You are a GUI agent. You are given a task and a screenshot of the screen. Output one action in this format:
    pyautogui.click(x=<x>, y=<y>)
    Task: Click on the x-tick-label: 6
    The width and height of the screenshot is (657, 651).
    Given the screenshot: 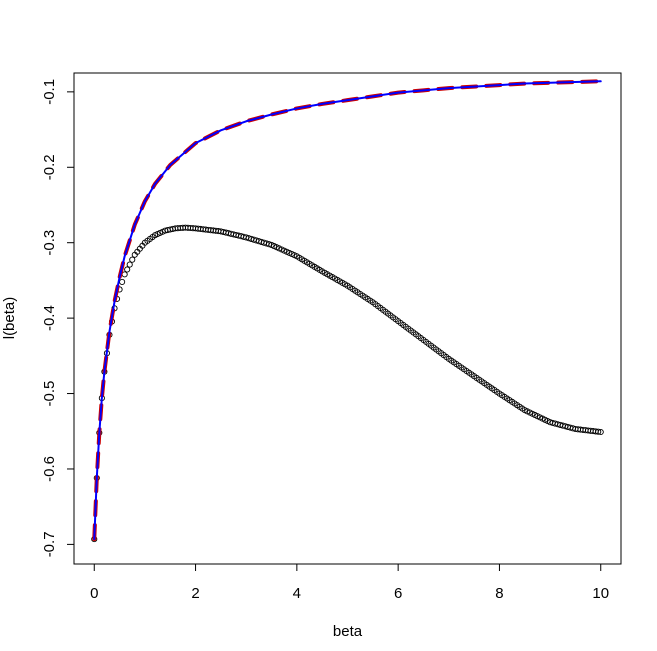 What is the action you would take?
    pyautogui.click(x=398, y=593)
    